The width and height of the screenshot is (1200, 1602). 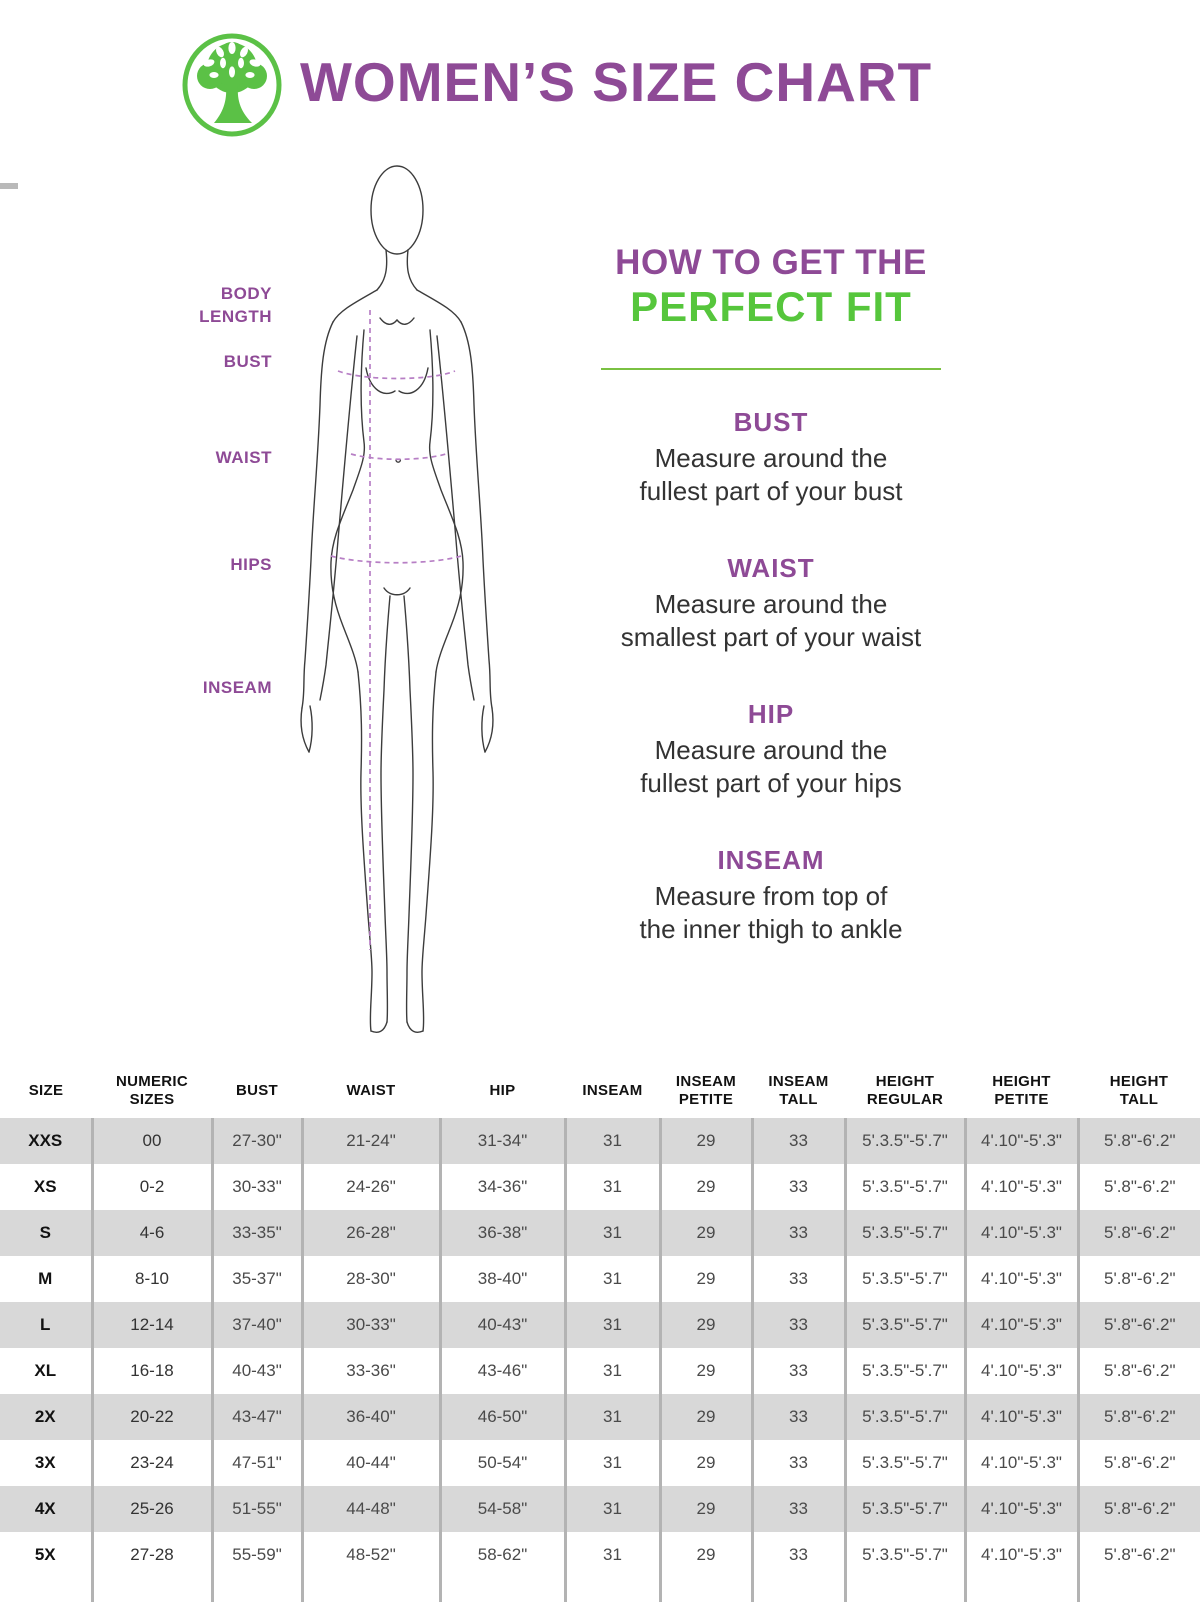 What do you see at coordinates (370, 1233) in the screenshot?
I see `value-cell: 26-28"` at bounding box center [370, 1233].